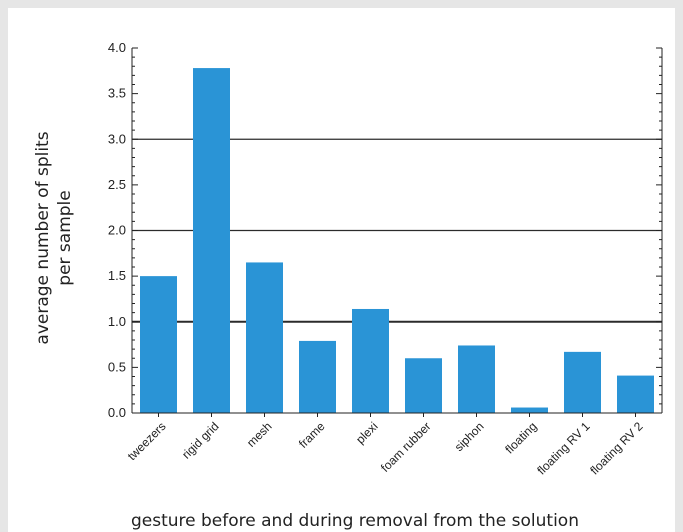 This screenshot has width=683, height=532. Describe the element at coordinates (520, 437) in the screenshot. I see `x-tick-label: floating` at that location.